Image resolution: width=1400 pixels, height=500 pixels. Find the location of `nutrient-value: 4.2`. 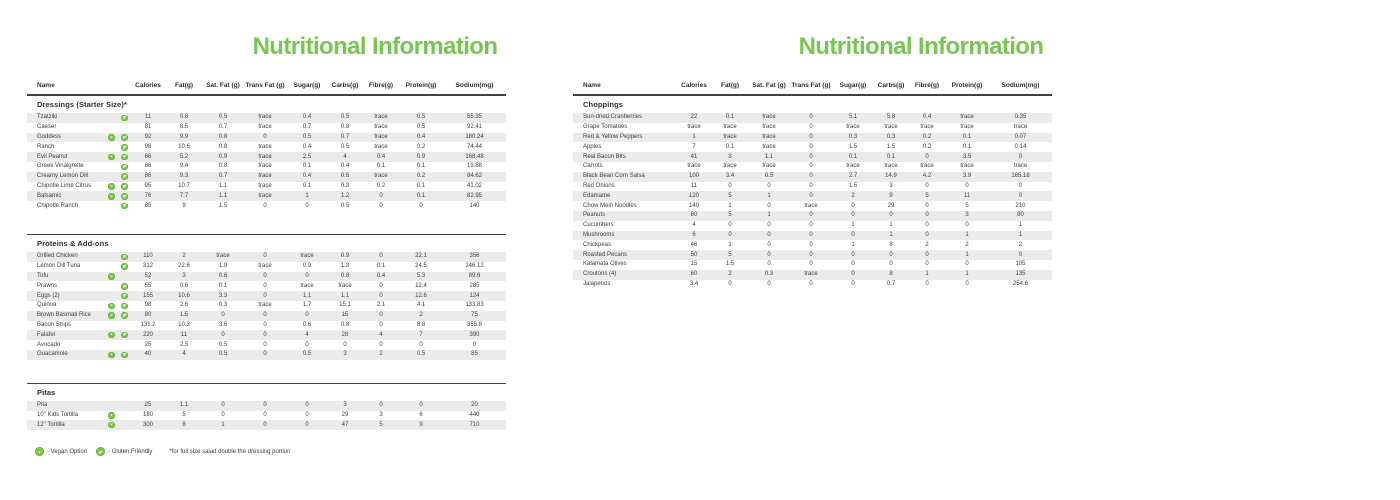

nutrient-value: 4.2 is located at coordinates (927, 176).